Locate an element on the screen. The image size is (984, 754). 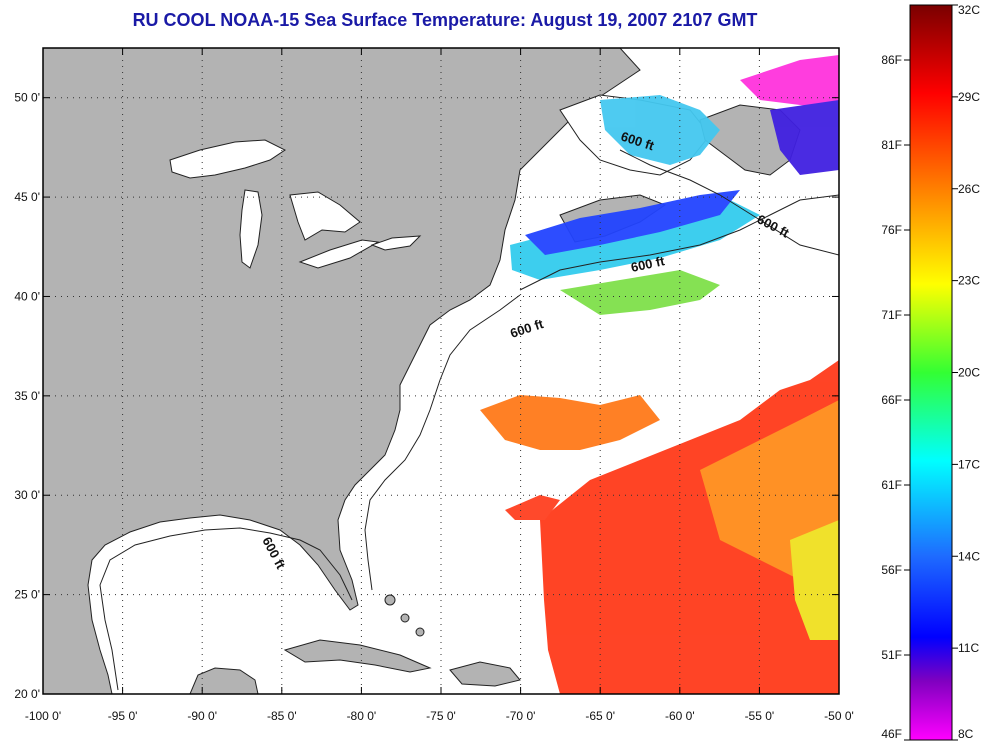
latitude-axis-labels: 20 0' 25 0' 30 0' 35 0' 40 0' 45 0' 50 0' is located at coordinates (27, 396).